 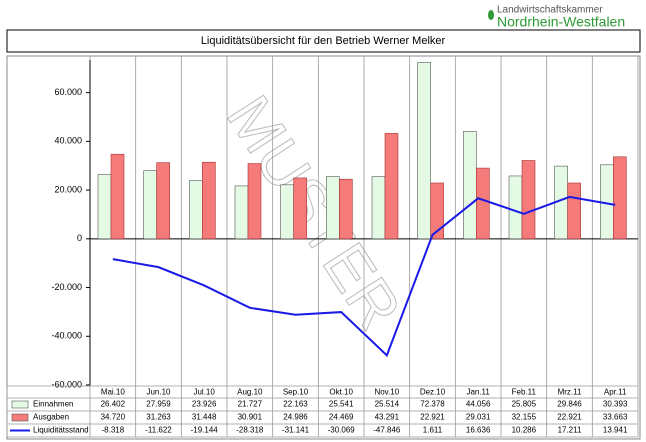 What do you see at coordinates (433, 430) in the screenshot?
I see `table-value: 1.611` at bounding box center [433, 430].